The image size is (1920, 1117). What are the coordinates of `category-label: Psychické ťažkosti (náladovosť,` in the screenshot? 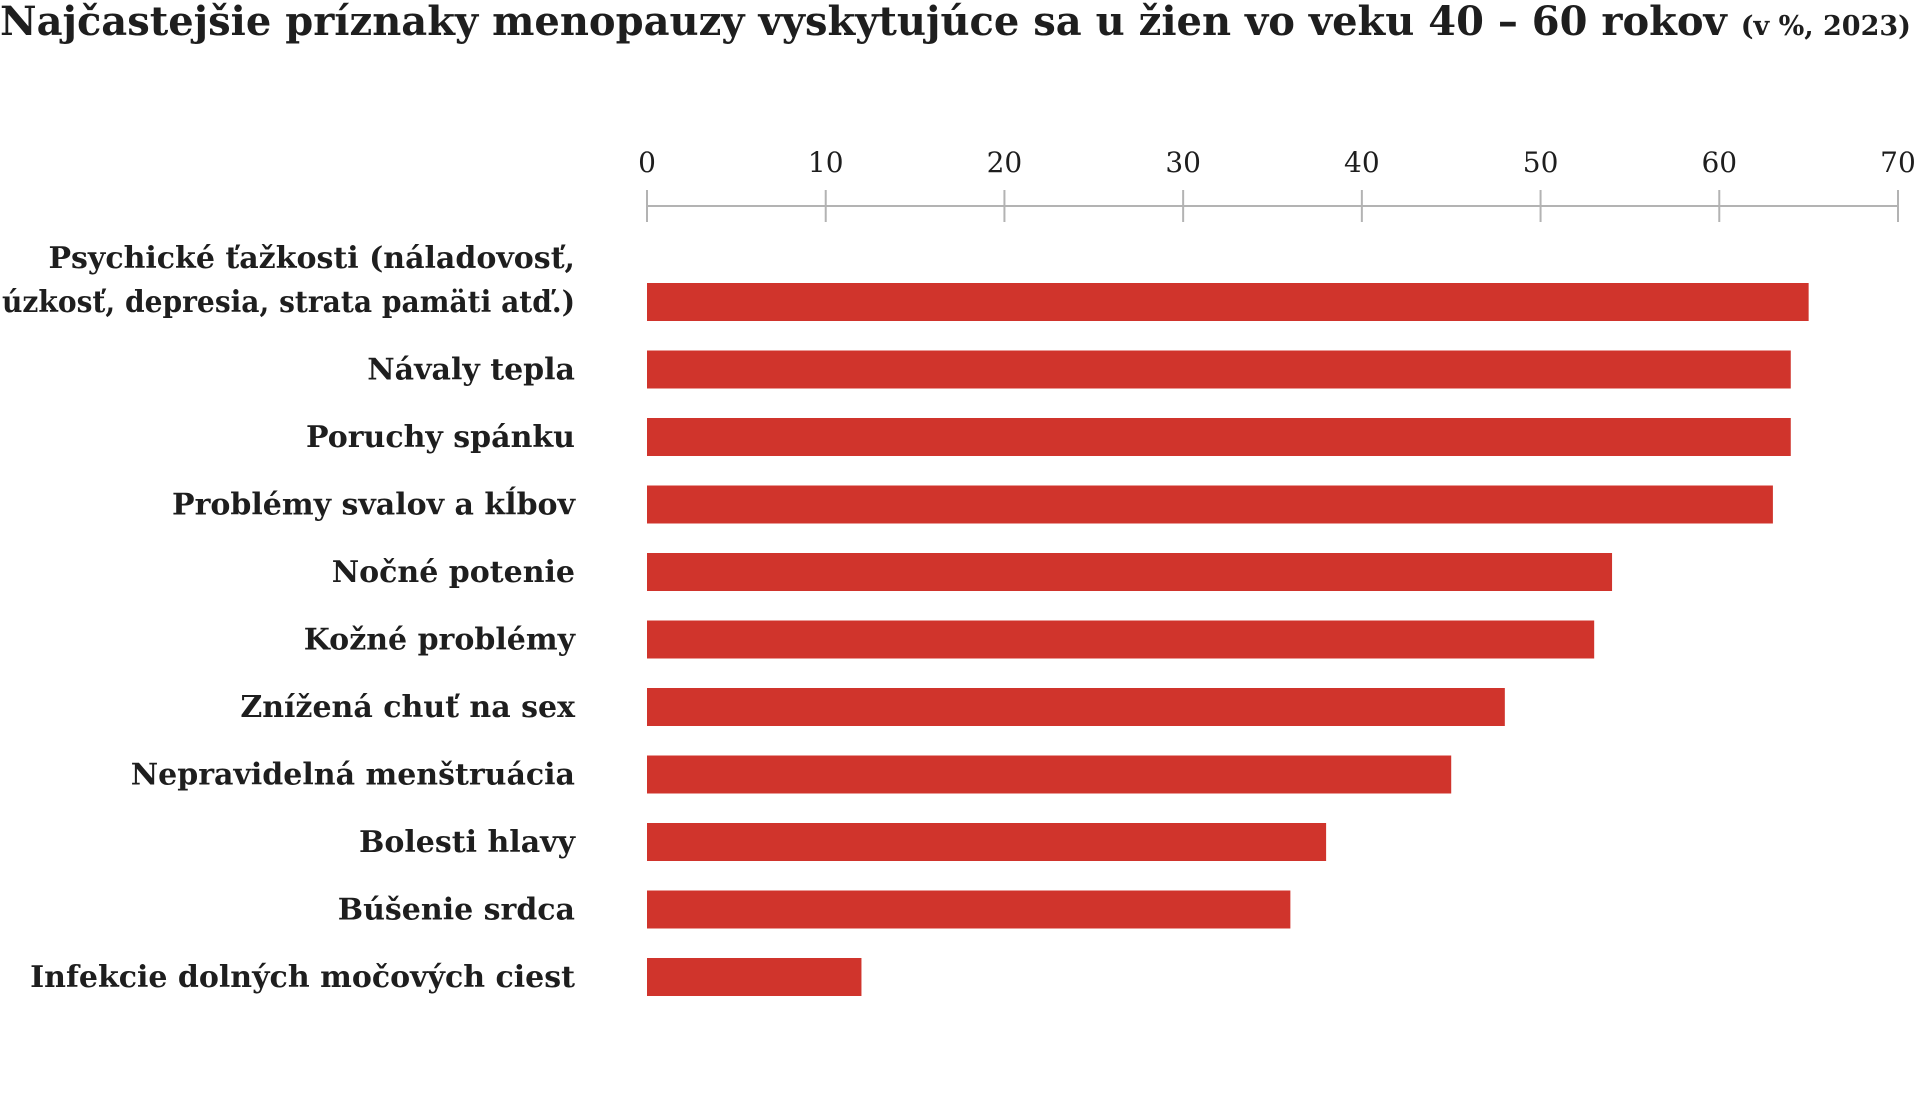 It's located at (311, 258).